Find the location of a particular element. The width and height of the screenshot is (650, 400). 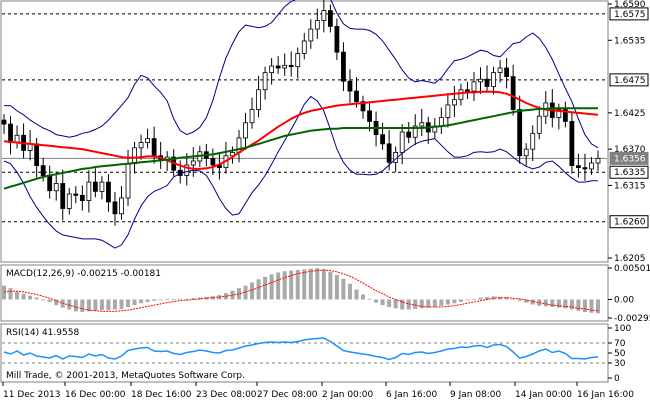

rsi-tick-label: 50 is located at coordinates (620, 354).